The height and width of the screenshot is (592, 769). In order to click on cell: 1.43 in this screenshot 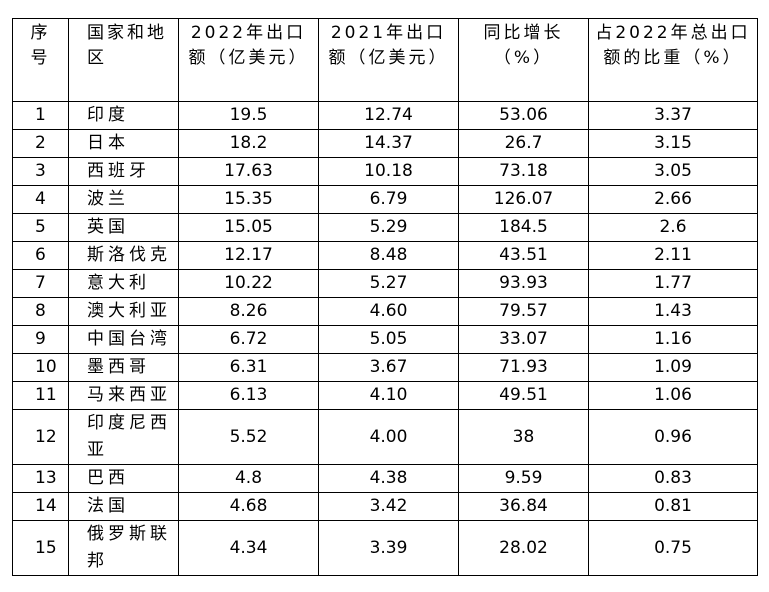, I will do `click(673, 311)`.